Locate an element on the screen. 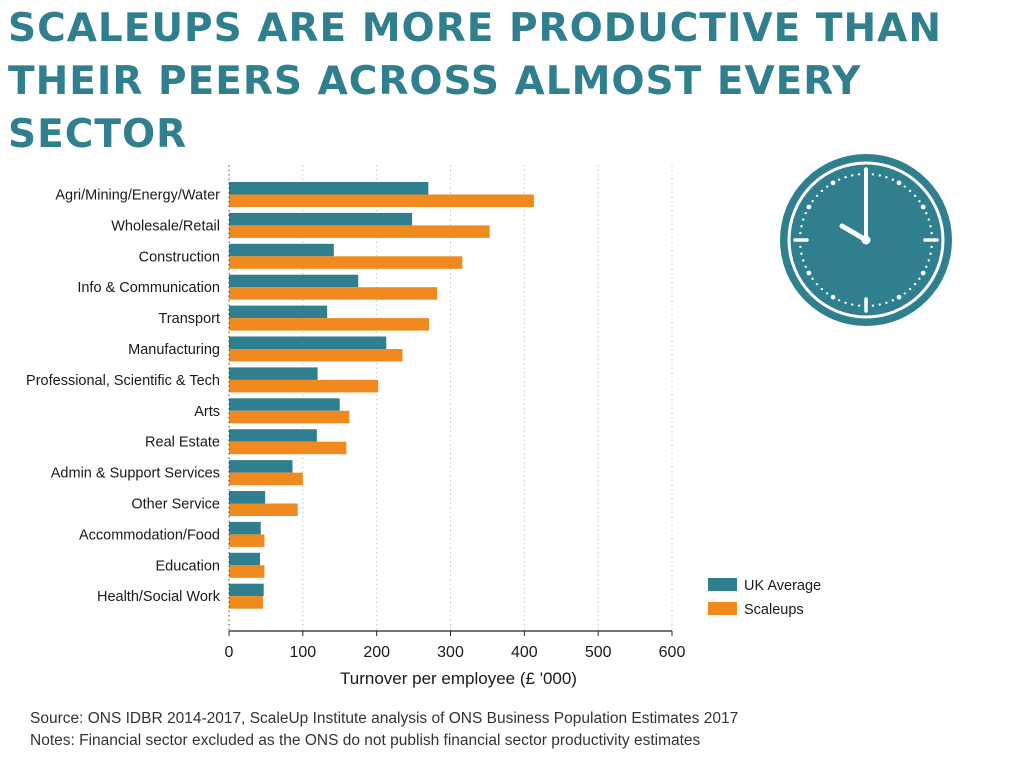  category-label: Professional, Scientific & Tech is located at coordinates (123, 381).